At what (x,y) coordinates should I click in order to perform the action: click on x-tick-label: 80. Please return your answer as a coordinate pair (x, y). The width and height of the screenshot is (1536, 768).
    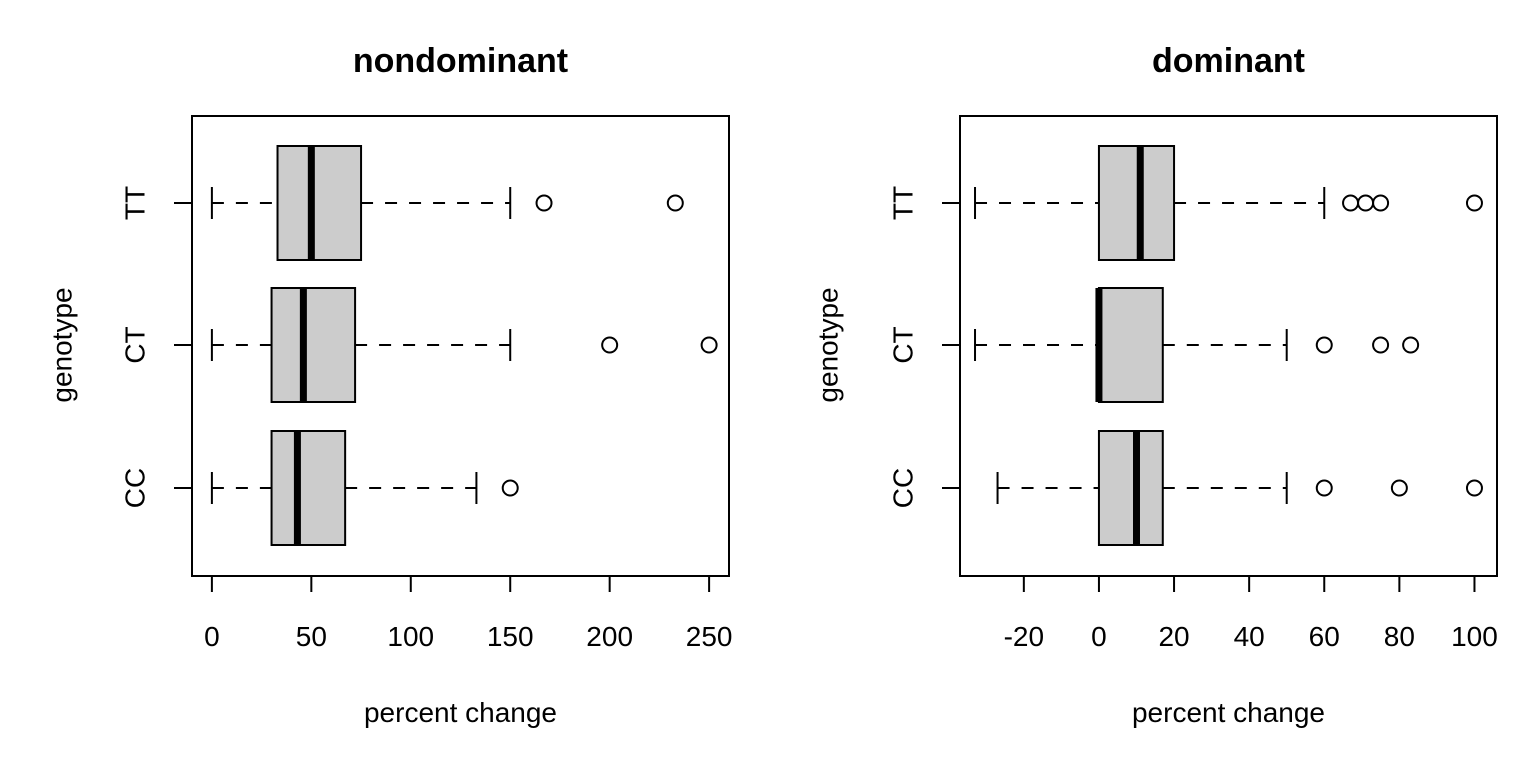
    Looking at the image, I should click on (1399, 636).